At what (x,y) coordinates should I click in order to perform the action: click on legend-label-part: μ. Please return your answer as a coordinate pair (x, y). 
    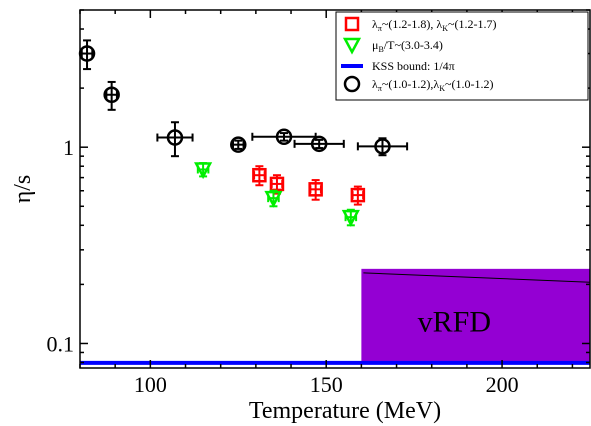
    Looking at the image, I should click on (375, 45).